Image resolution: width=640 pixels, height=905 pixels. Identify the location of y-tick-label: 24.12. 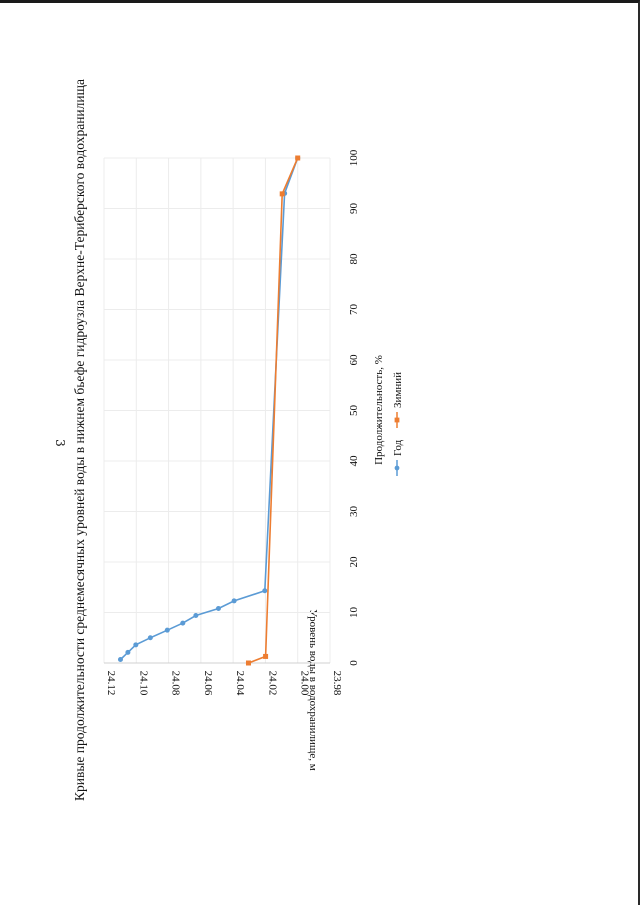
(111, 683).